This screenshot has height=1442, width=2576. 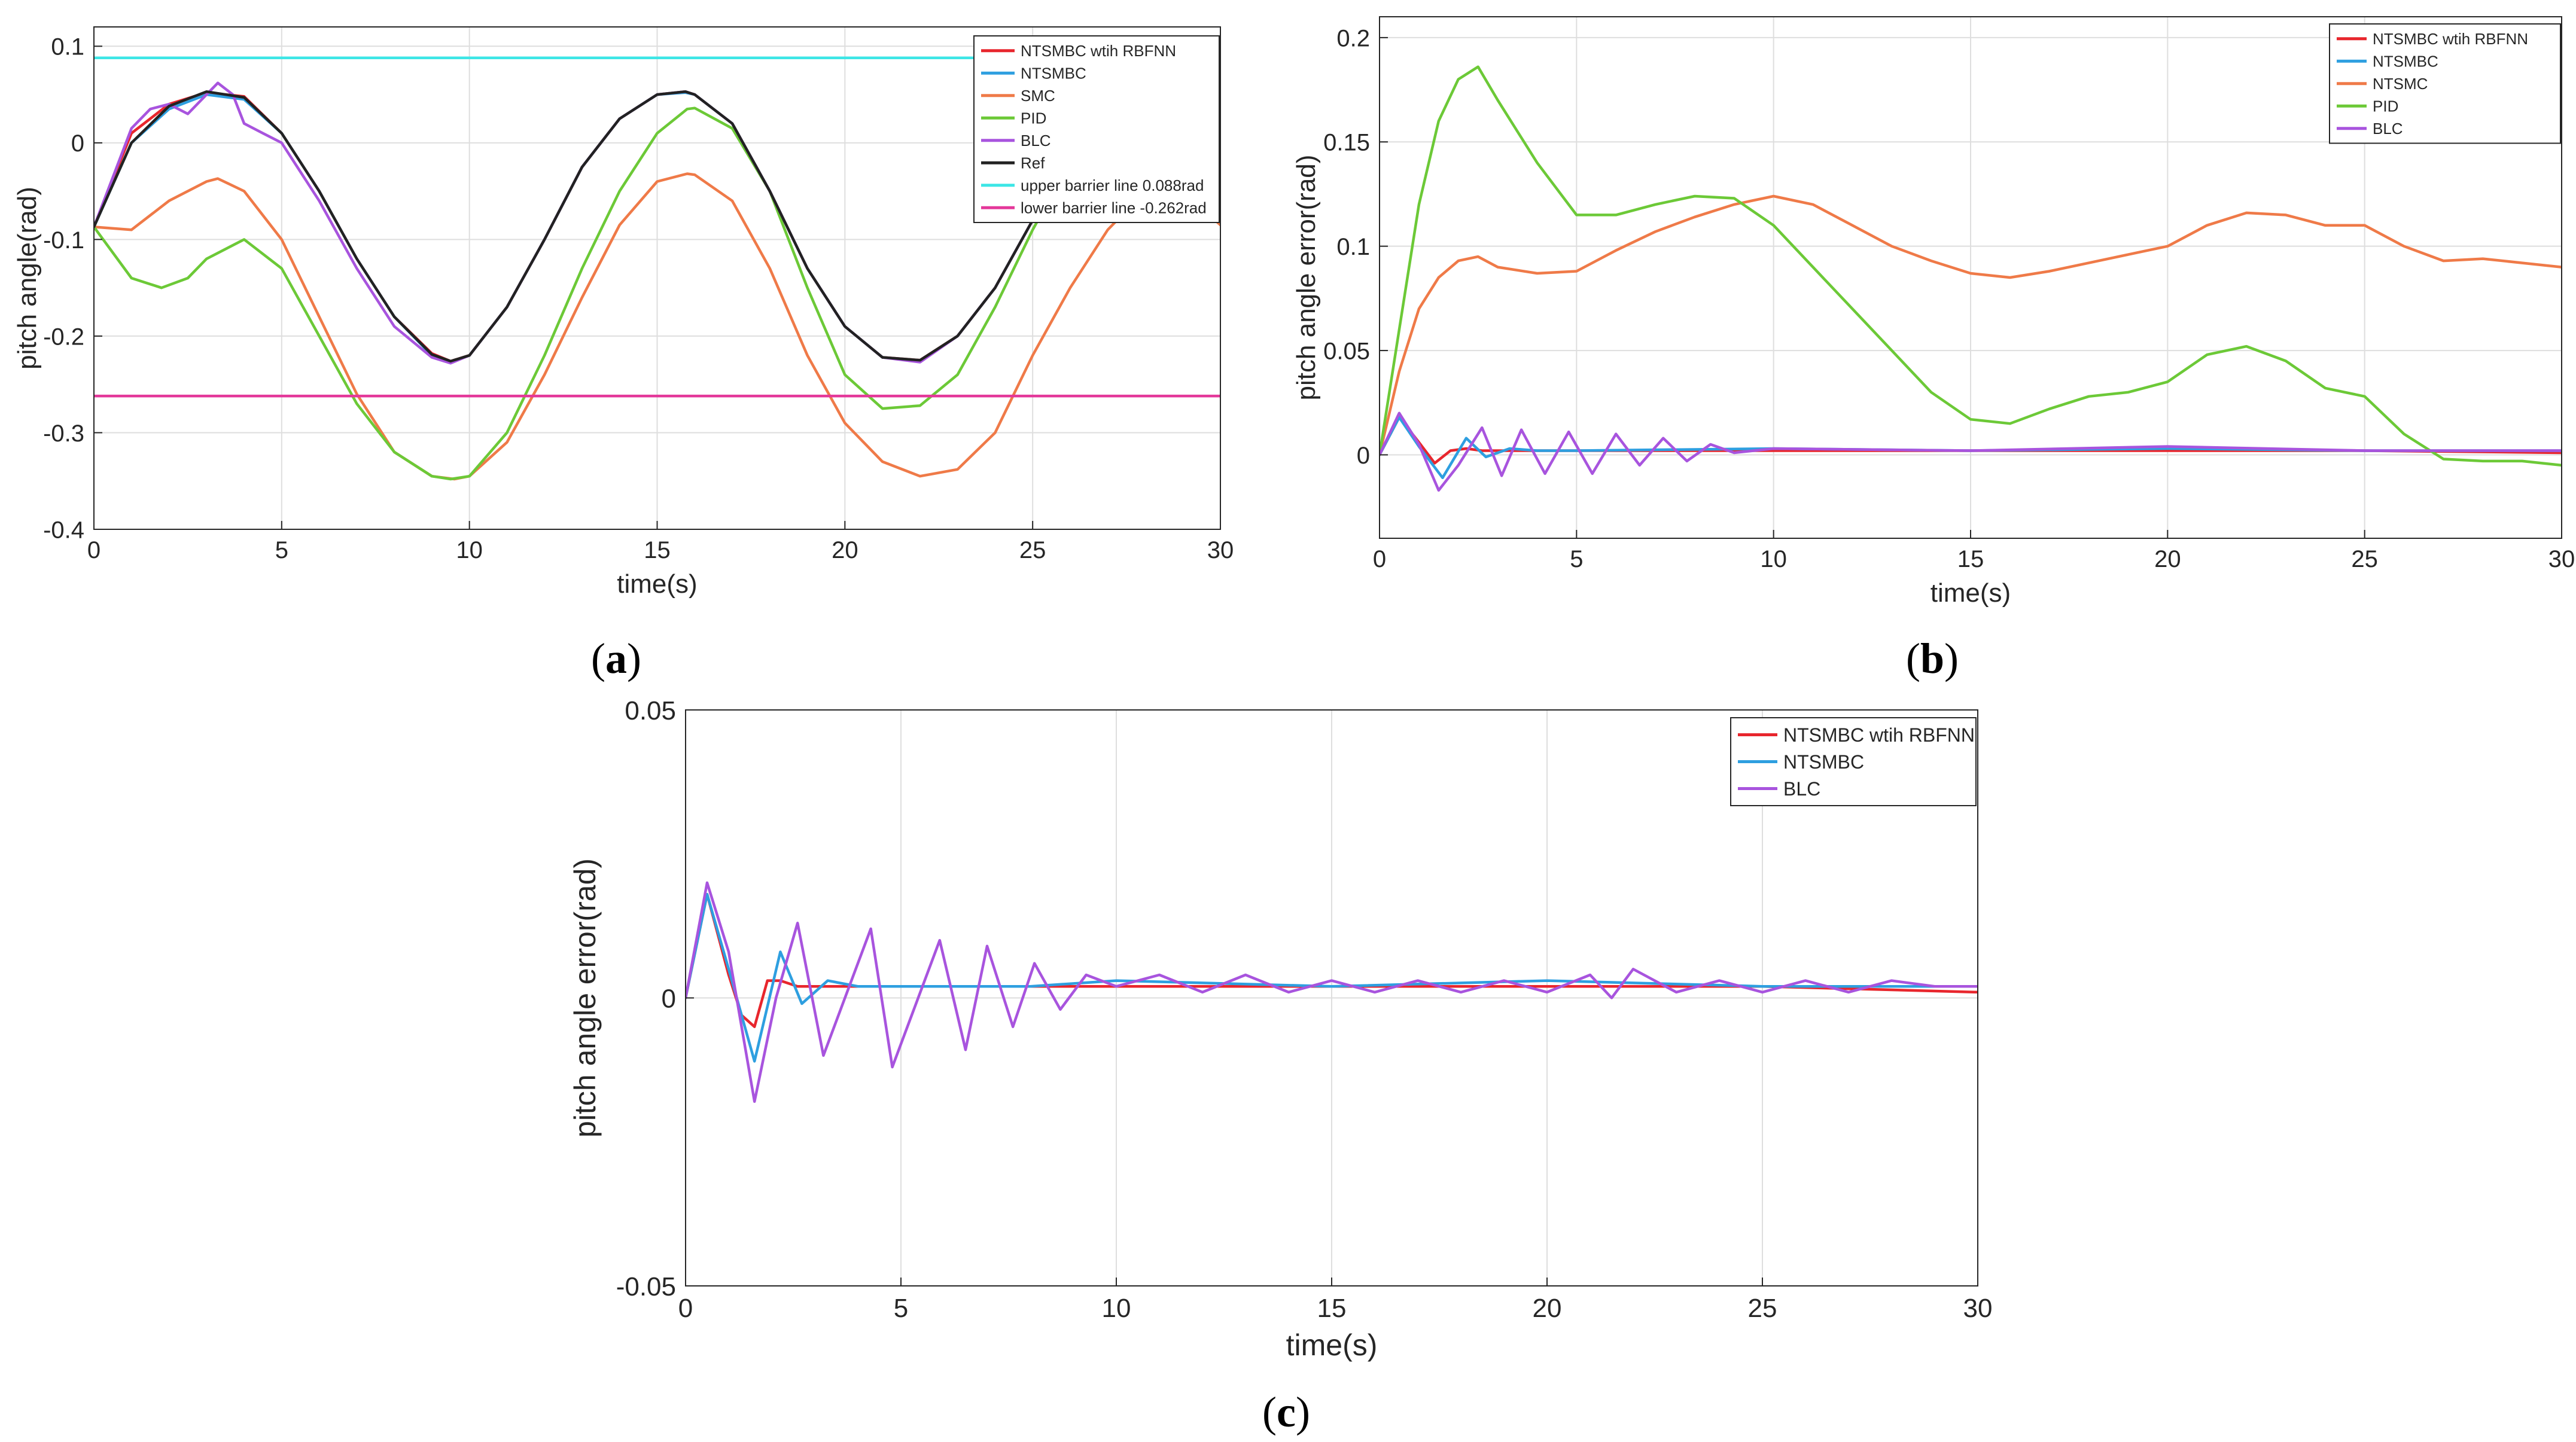 What do you see at coordinates (1114, 208) in the screenshot?
I see `legend-label: lower barrier line -0.262rad` at bounding box center [1114, 208].